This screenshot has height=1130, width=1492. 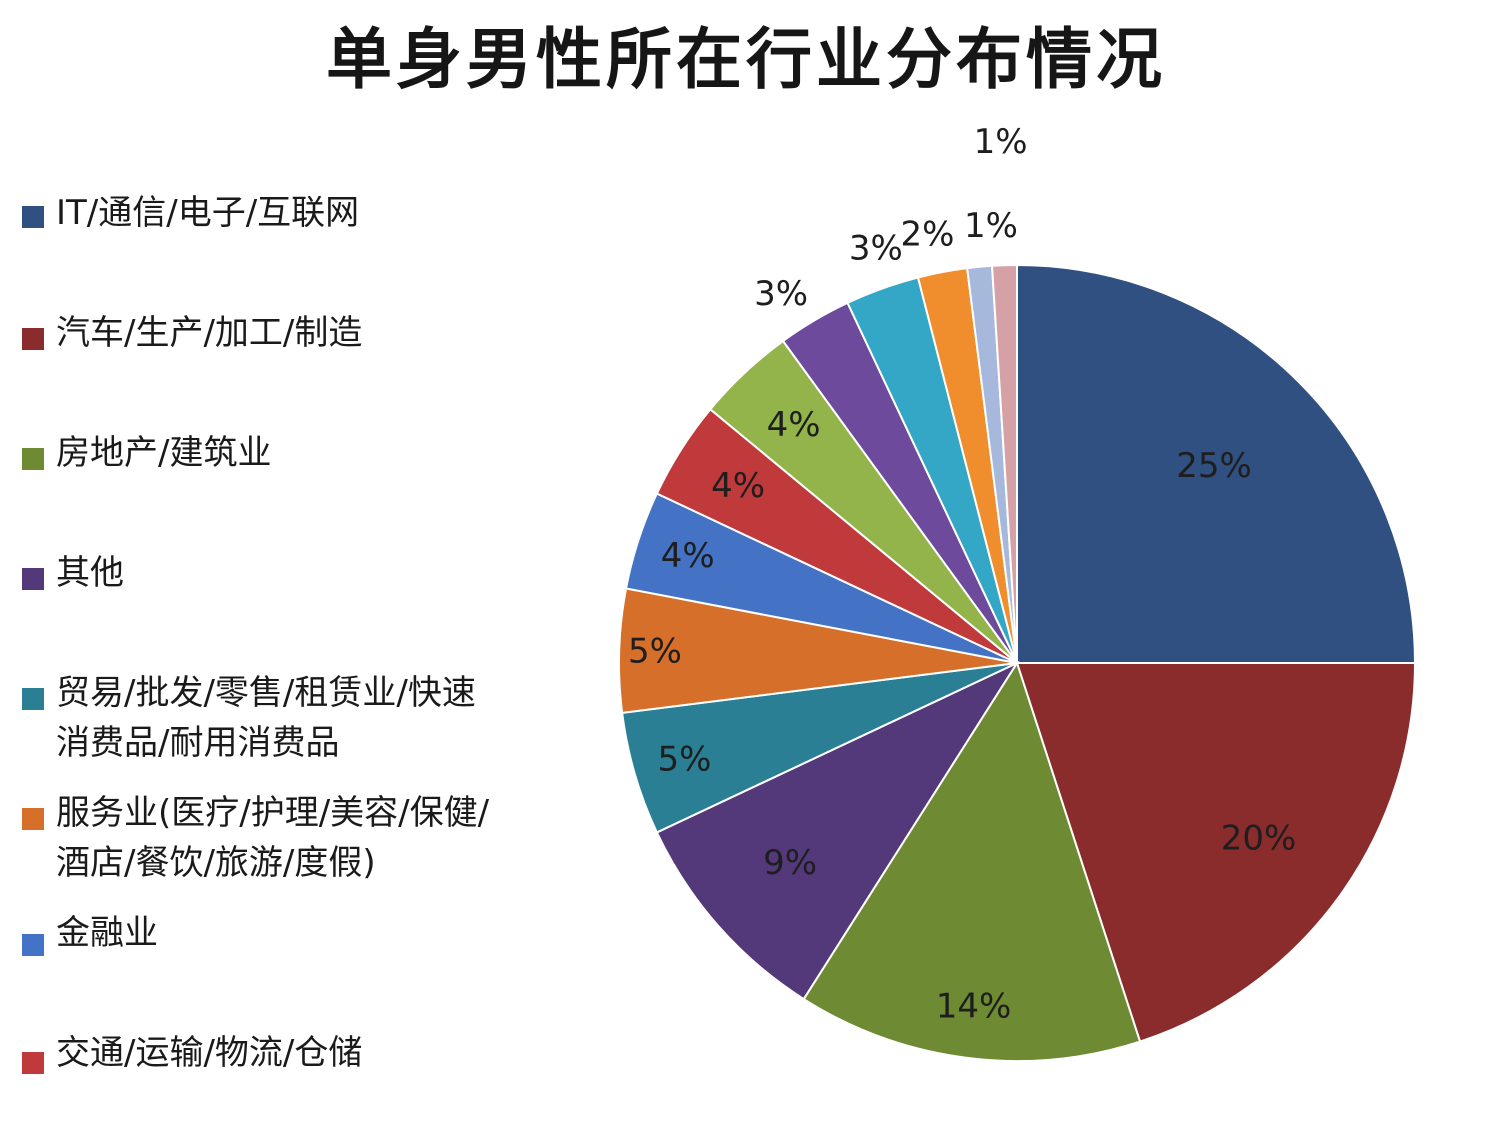 I want to click on pie-slice-label-3: 14%, so click(x=974, y=1007).